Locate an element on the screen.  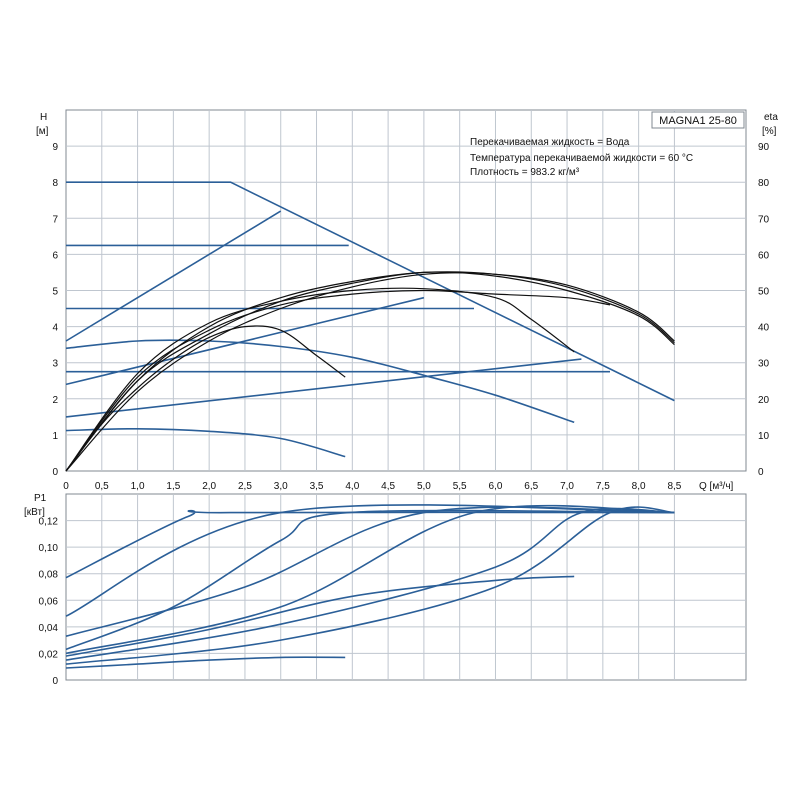
y-tick-label-eta: 20 is located at coordinates (764, 400).